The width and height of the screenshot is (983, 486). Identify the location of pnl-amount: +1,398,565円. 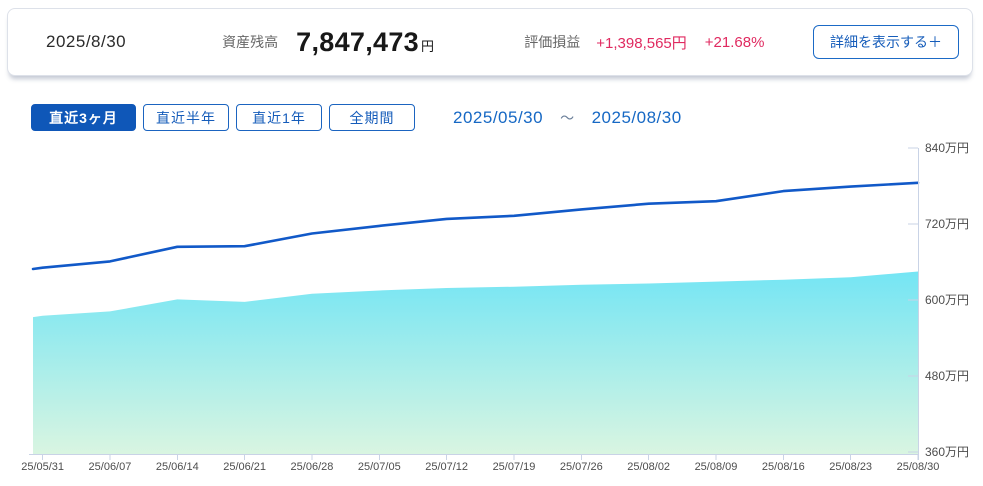
(641, 43).